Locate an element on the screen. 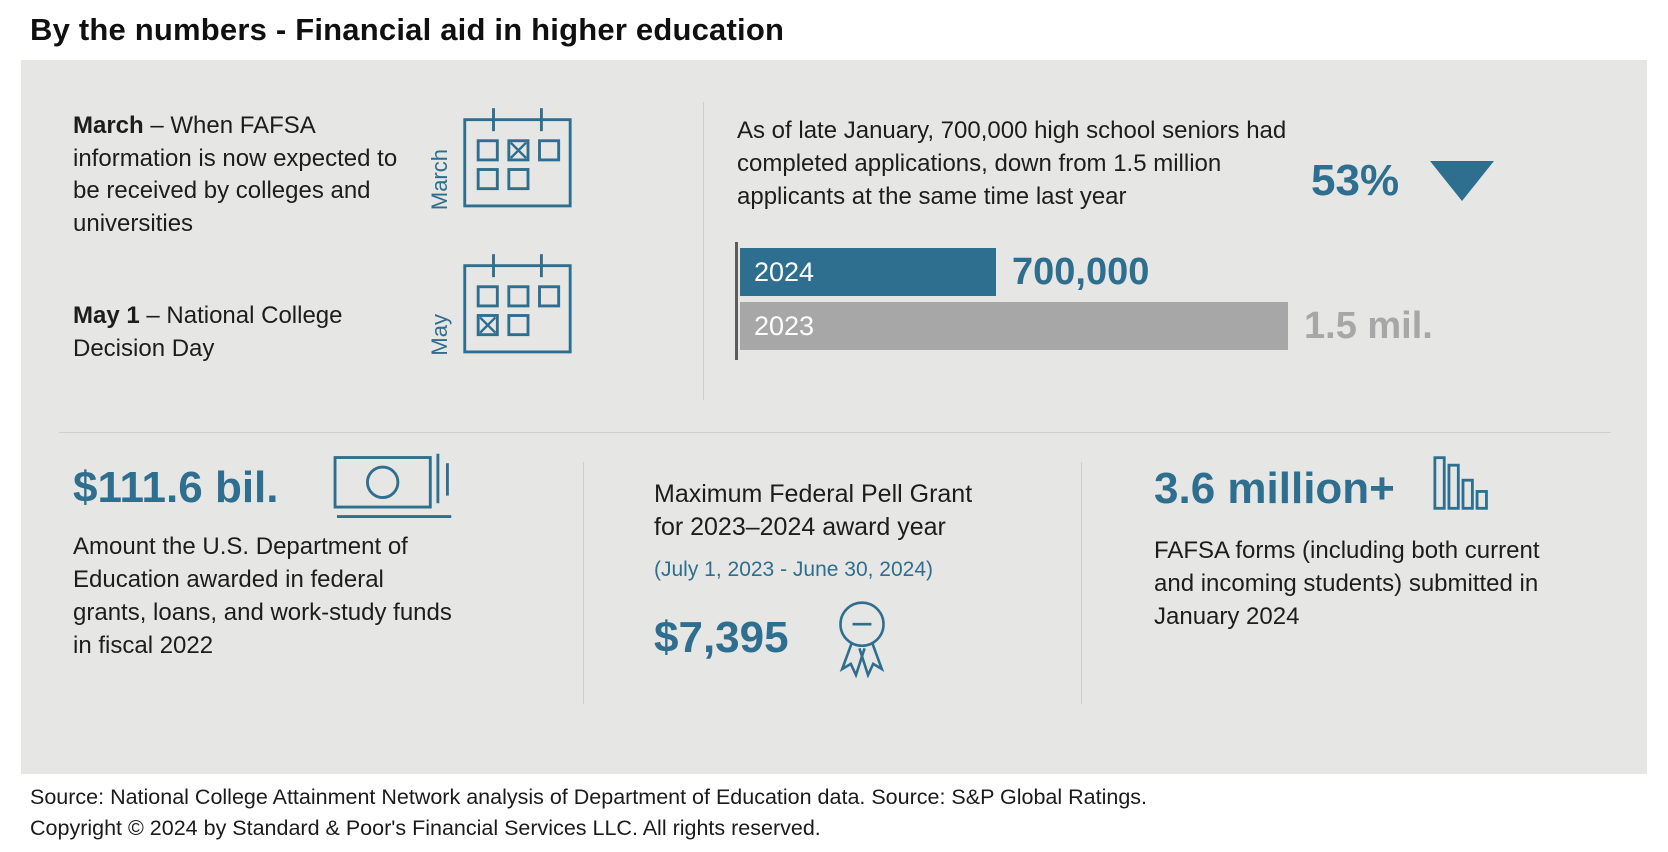 This screenshot has height=852, width=1668. divider-vertical-top is located at coordinates (703, 251).